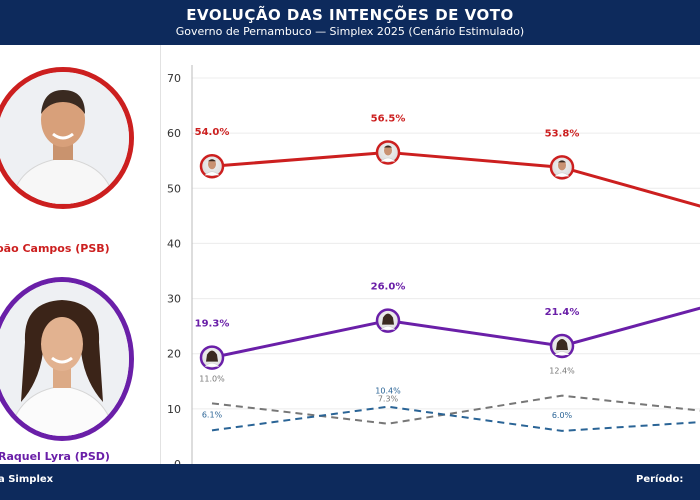 This screenshot has height=500, width=700. What do you see at coordinates (174, 78) in the screenshot?
I see `y-tick-label: 70` at bounding box center [174, 78].